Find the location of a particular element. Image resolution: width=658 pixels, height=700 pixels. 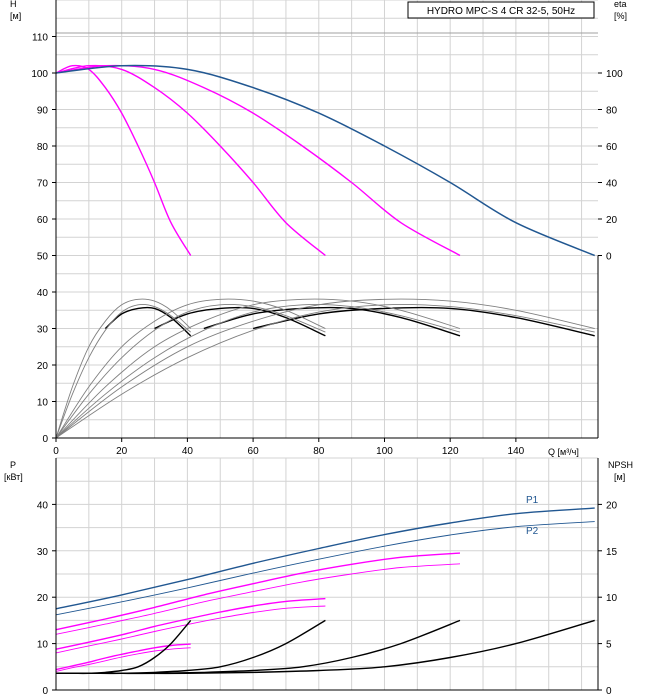

bottom-left-axis-name: P is located at coordinates (13, 465).